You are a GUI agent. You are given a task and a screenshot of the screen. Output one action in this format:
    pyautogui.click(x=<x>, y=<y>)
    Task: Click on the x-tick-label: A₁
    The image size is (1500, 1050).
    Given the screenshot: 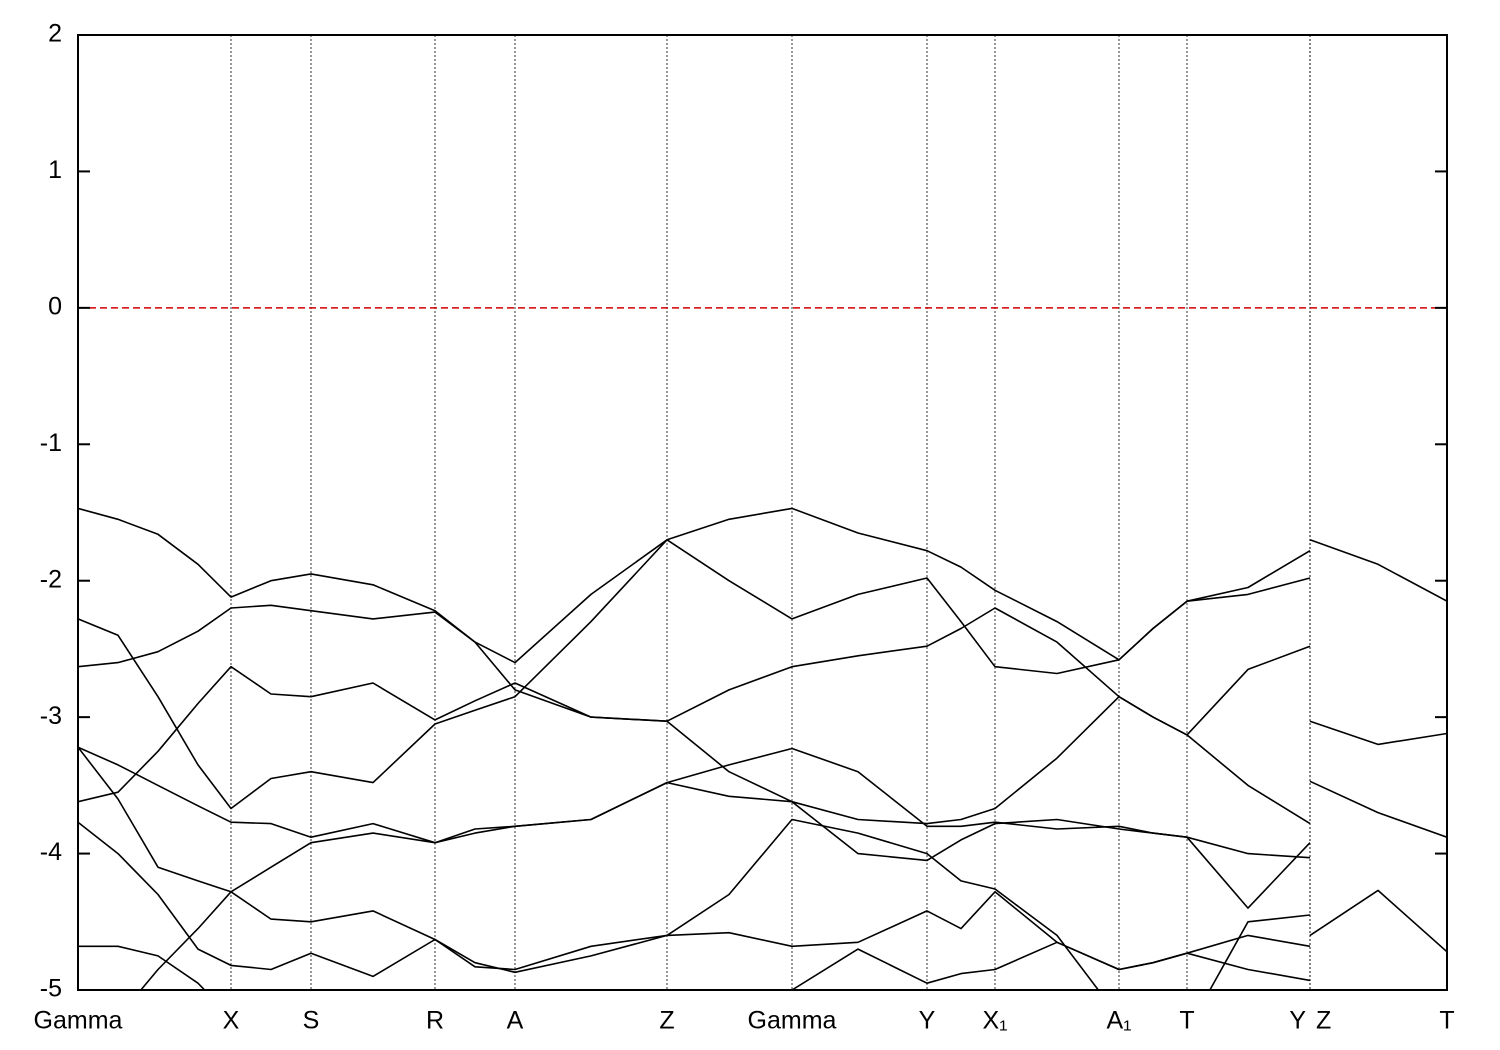 What is the action you would take?
    pyautogui.click(x=1118, y=1021)
    